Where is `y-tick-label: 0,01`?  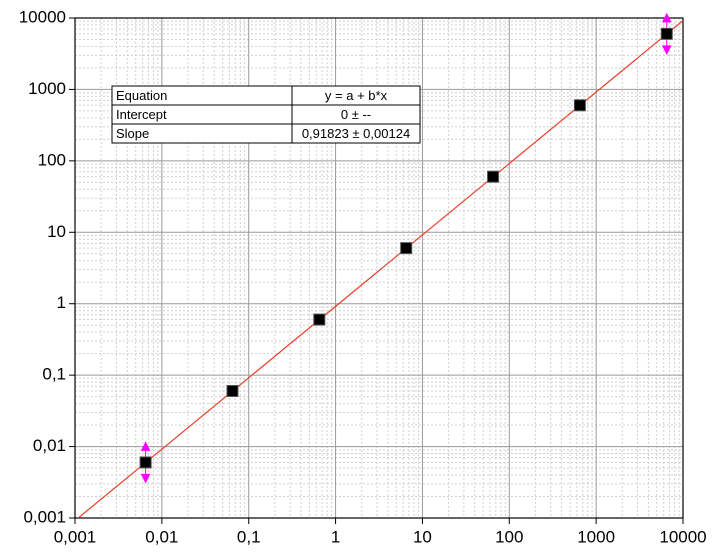 y-tick-label: 0,01 is located at coordinates (49, 445).